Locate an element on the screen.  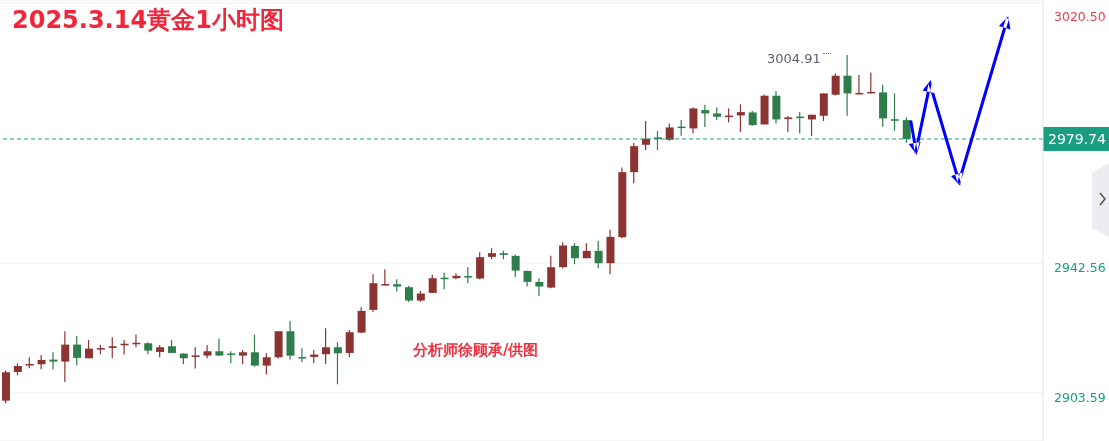
y-tick-label: 2942.56 is located at coordinates (1080, 267).